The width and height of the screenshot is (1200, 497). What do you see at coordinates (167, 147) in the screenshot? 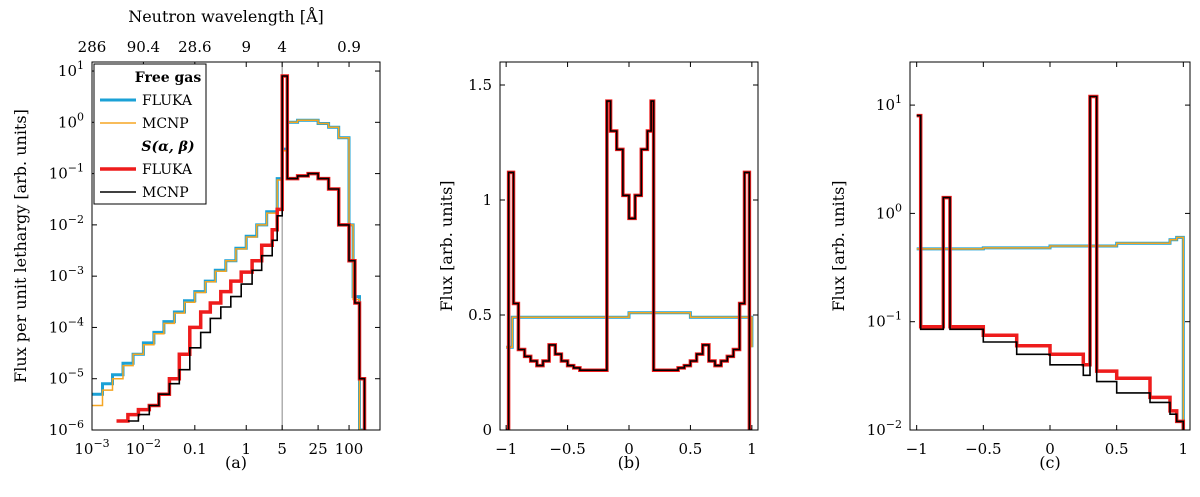
I see `legend-group-title: S(α, β)` at bounding box center [167, 147].